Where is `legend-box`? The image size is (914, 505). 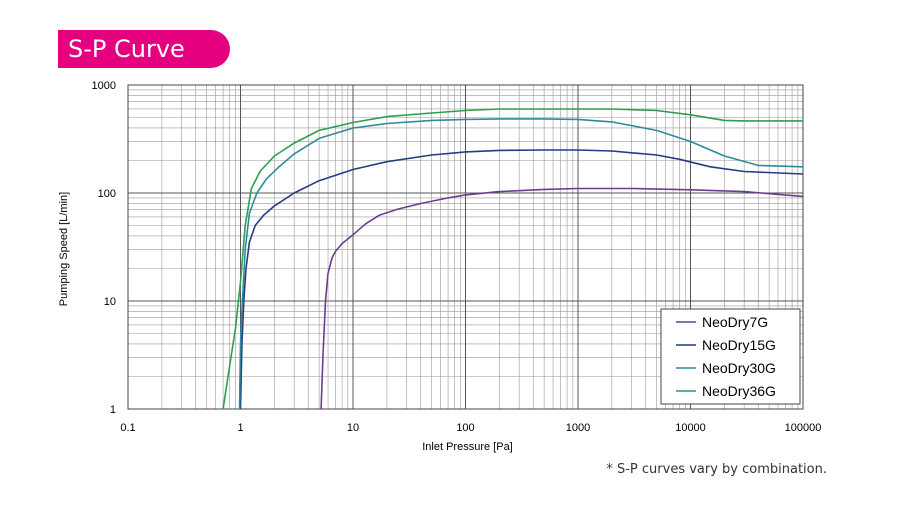
legend-box is located at coordinates (730, 356).